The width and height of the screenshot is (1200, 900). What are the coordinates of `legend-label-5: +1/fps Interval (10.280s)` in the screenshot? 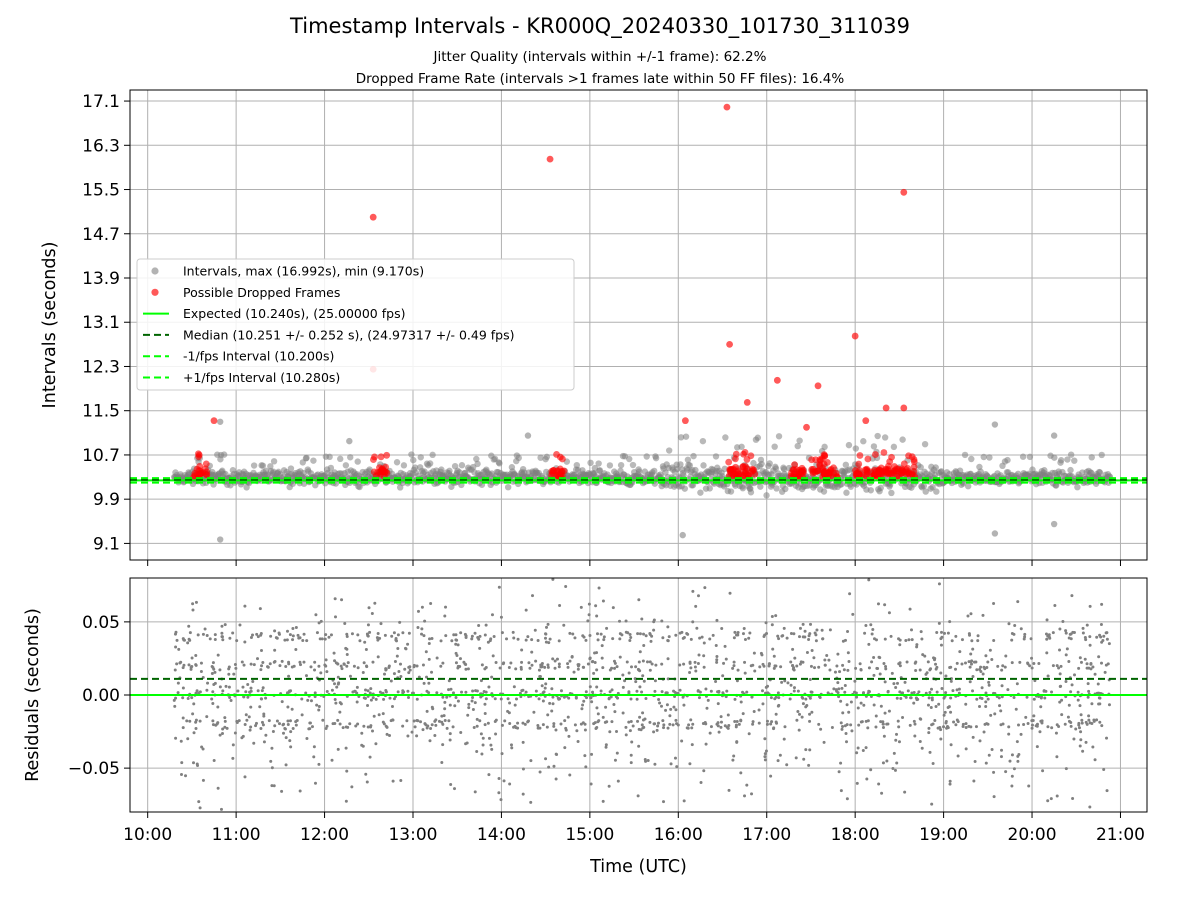 It's located at (261, 377).